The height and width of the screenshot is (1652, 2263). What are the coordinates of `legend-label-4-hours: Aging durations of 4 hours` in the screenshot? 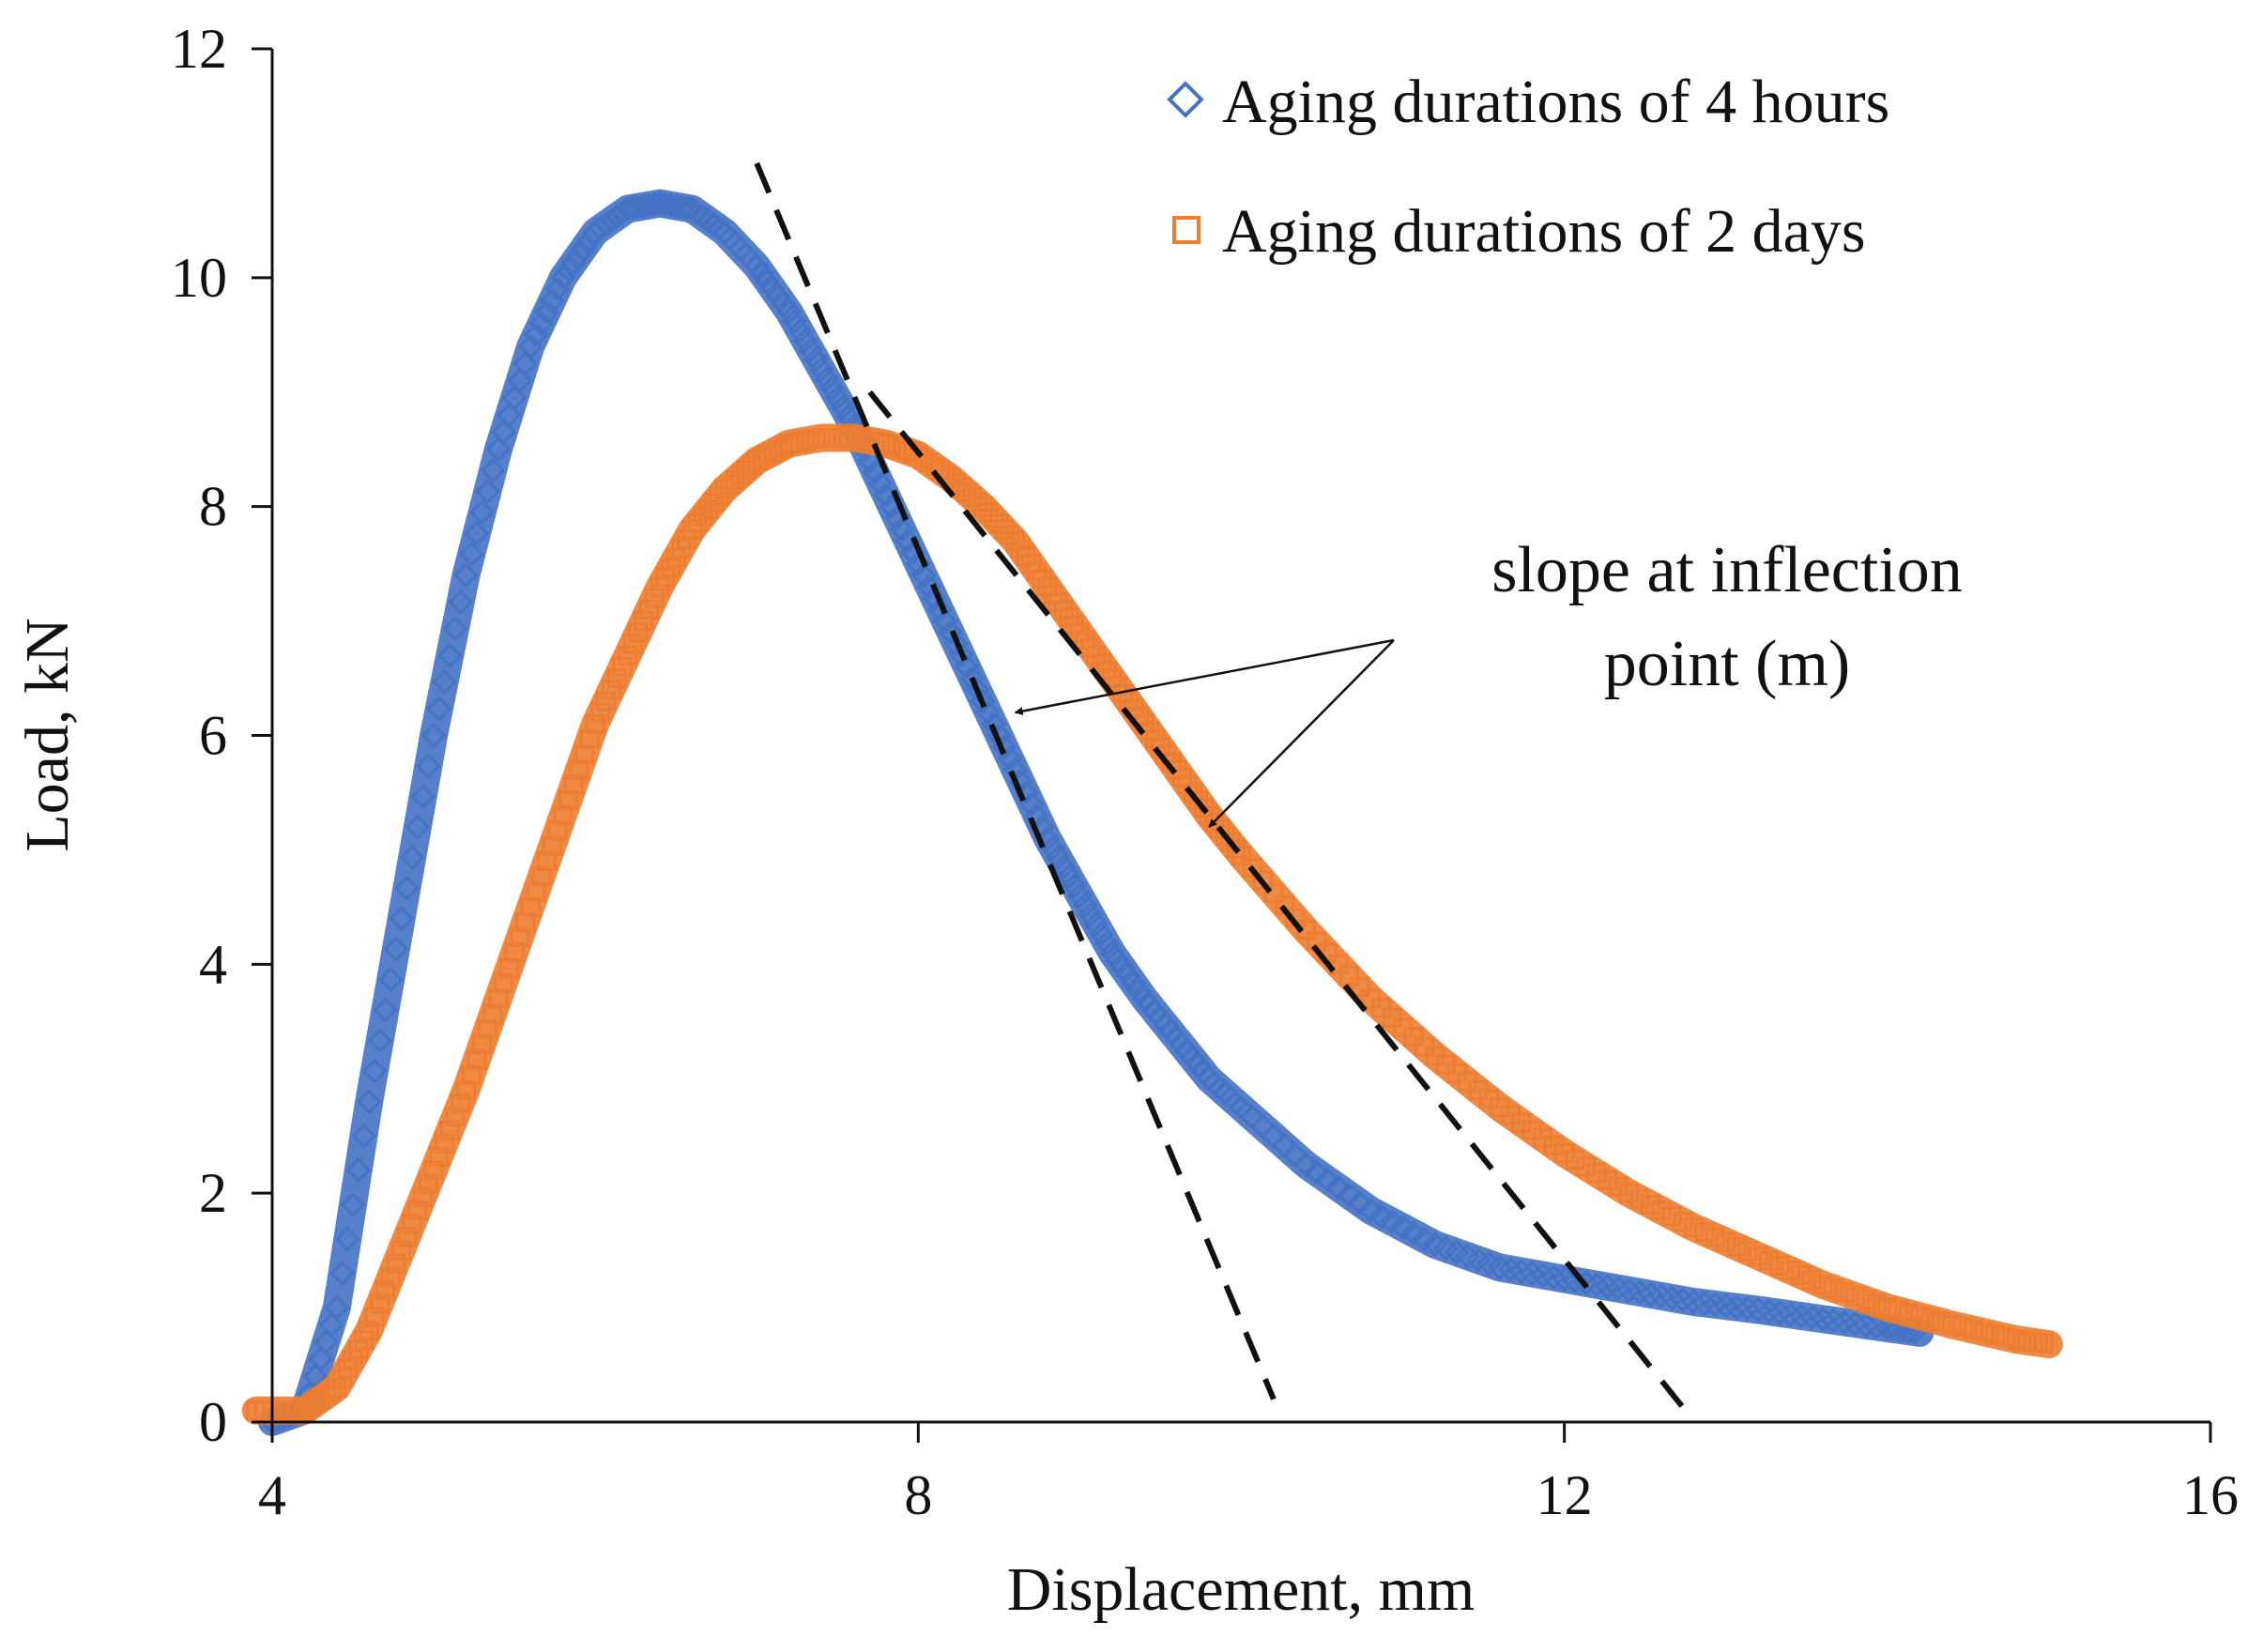 It's located at (1555, 102).